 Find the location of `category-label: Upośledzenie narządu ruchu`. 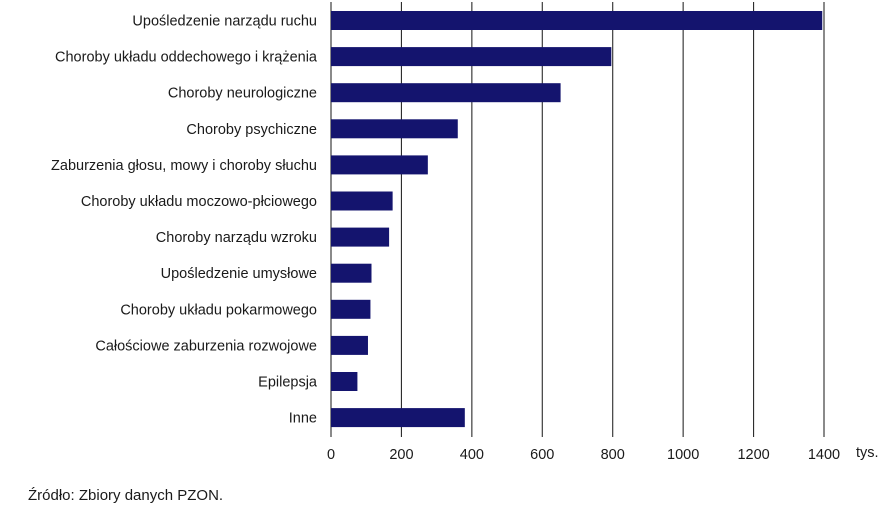

category-label: Upośledzenie narządu ruchu is located at coordinates (224, 22).